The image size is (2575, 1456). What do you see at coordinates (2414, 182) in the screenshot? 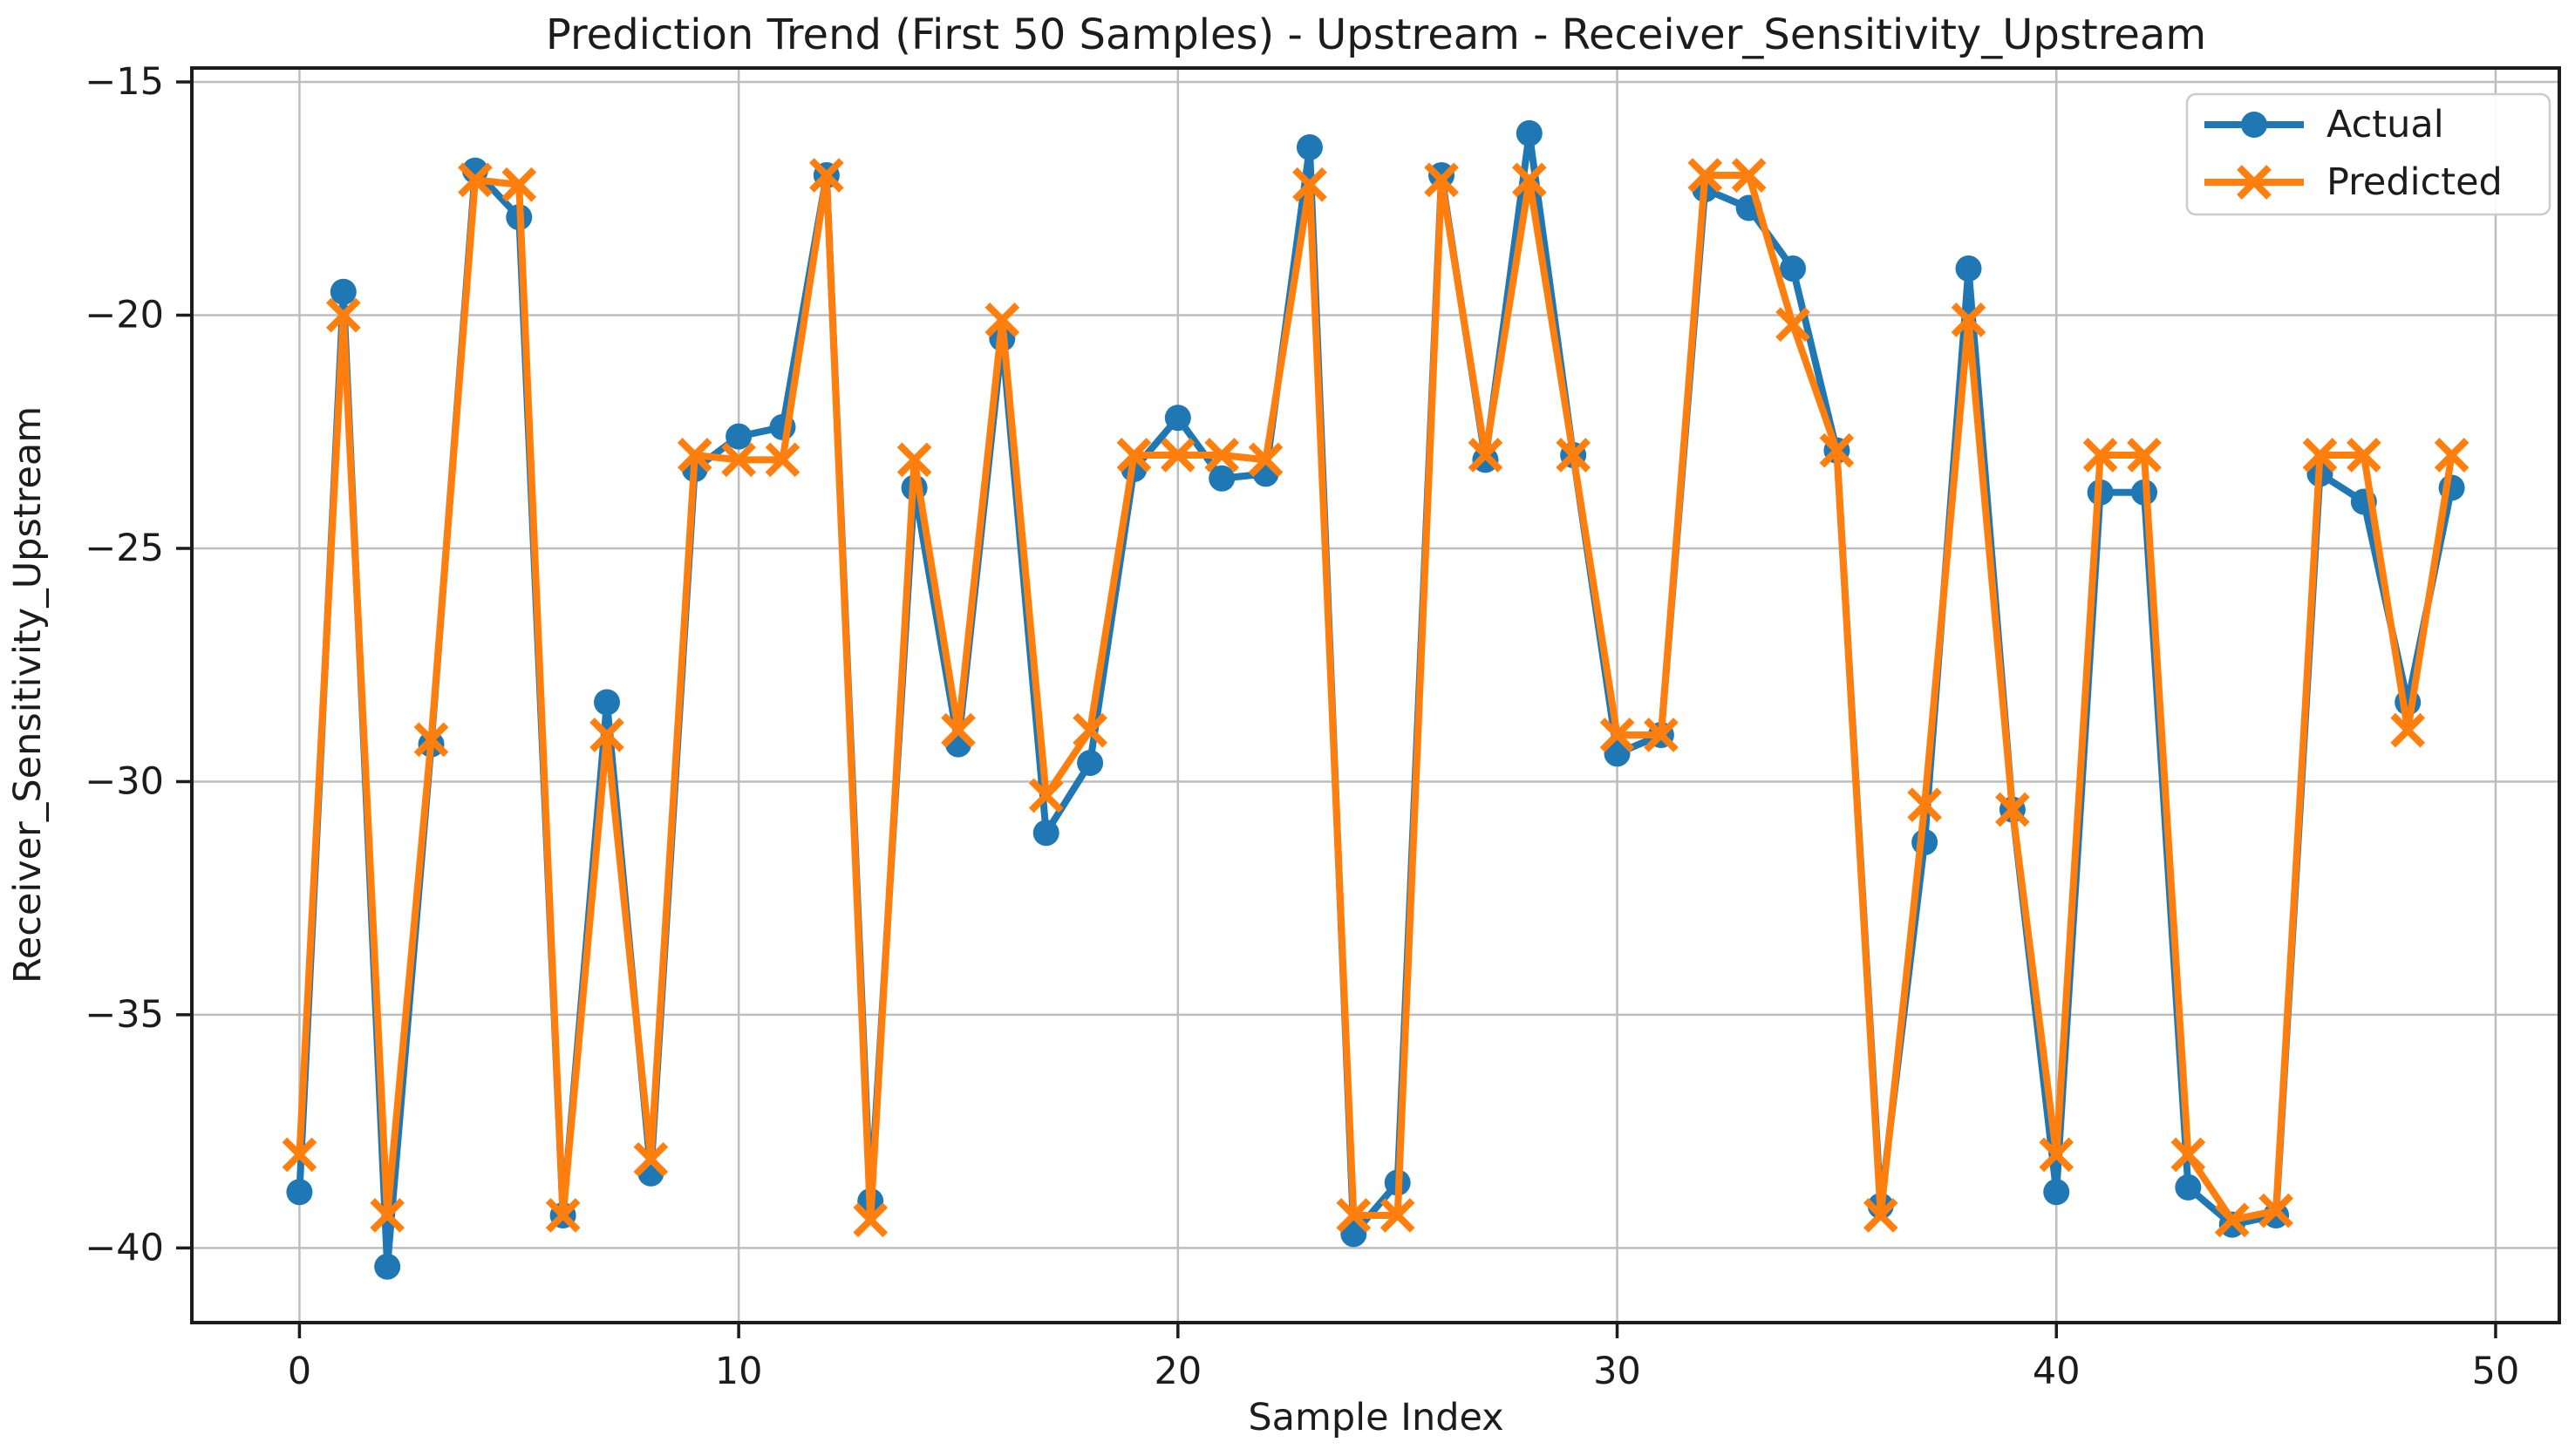
I see `legend-label-predicted: Predicted` at bounding box center [2414, 182].